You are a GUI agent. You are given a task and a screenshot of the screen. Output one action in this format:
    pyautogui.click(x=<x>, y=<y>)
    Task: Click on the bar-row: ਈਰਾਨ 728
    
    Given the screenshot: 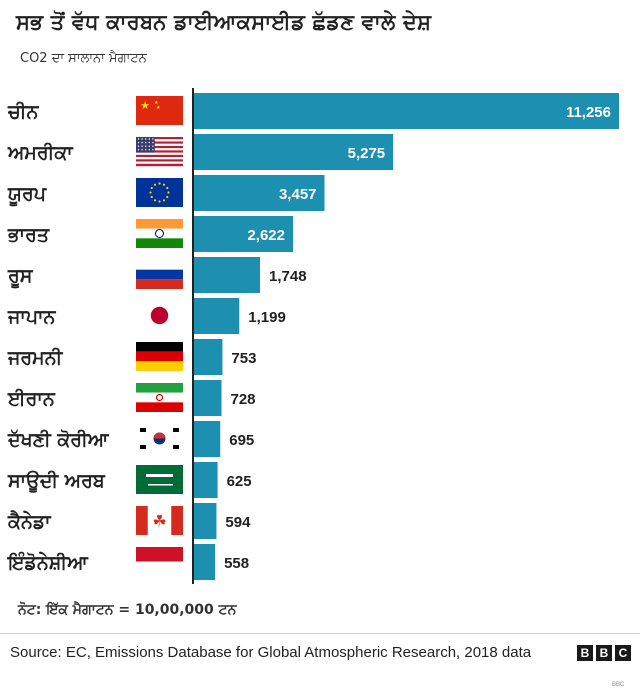 What is the action you would take?
    pyautogui.click(x=131, y=398)
    